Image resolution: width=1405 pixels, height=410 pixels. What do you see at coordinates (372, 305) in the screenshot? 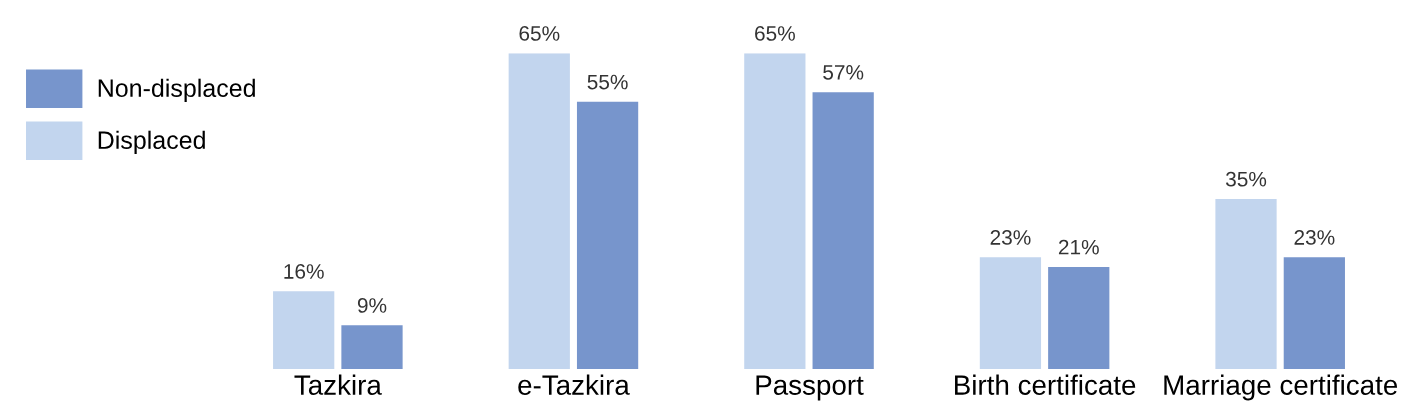
I see `data-label: 9%` at bounding box center [372, 305].